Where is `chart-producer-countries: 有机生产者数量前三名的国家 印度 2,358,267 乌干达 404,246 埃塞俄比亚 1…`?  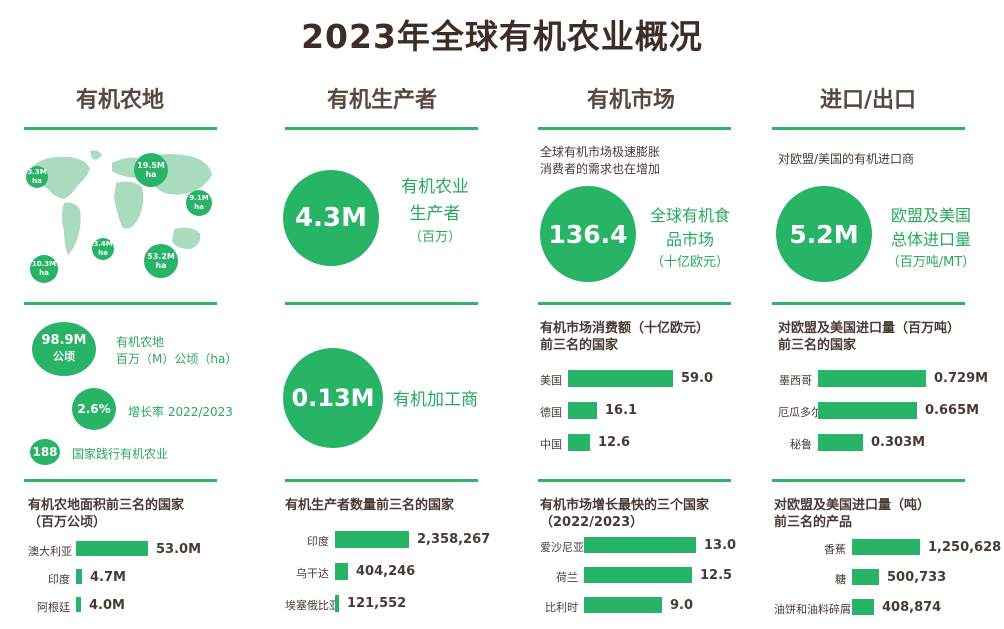 chart-producer-countries: 有机生产者数量前三名的国家 印度 2,358,267 乌干达 404,246 埃塞俄比亚 1… is located at coordinates (390, 561).